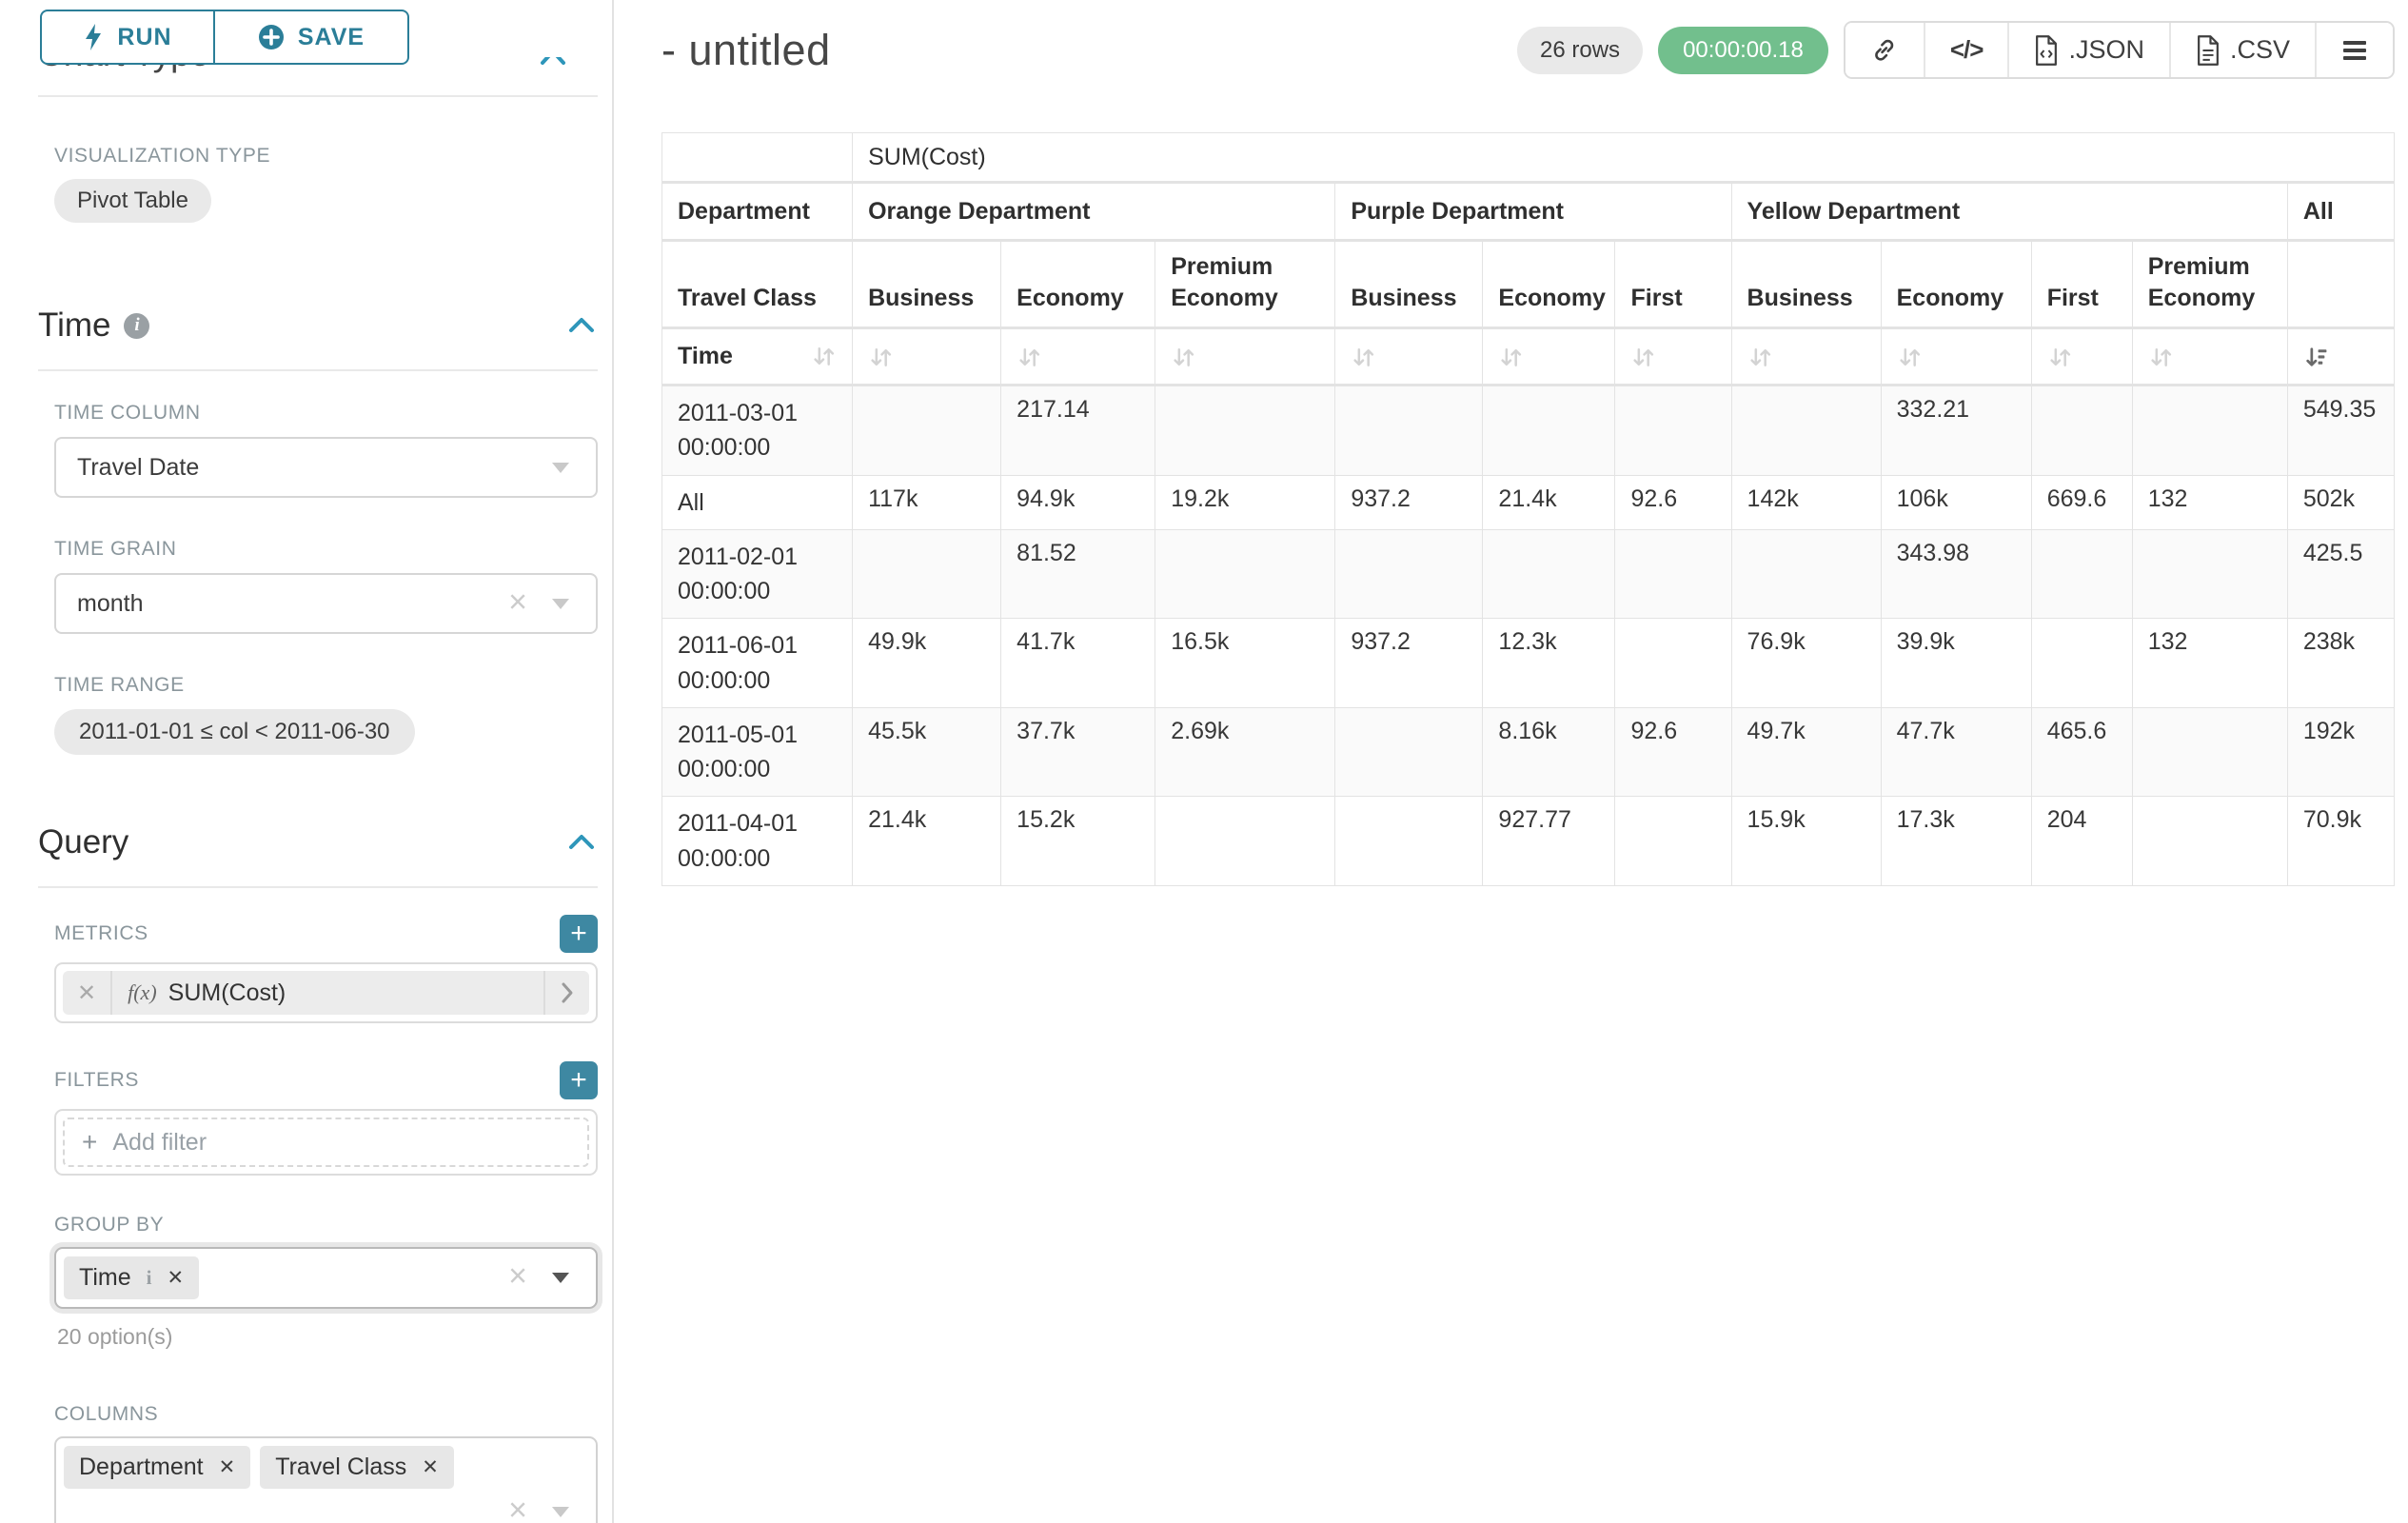 The height and width of the screenshot is (1523, 2408). What do you see at coordinates (144, 36) in the screenshot?
I see `run-button-label: RUN` at bounding box center [144, 36].